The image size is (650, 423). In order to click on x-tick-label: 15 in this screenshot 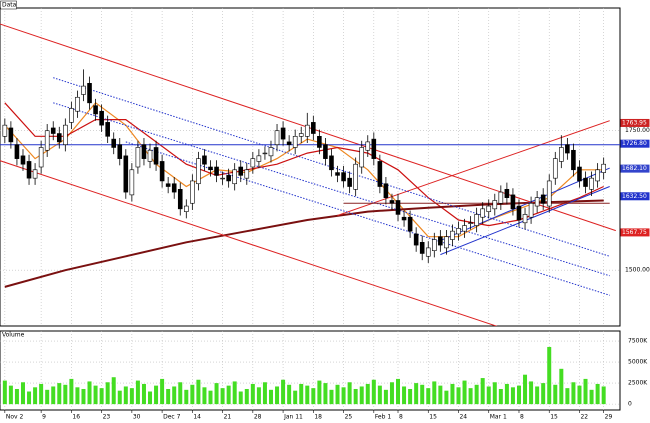, I will do `click(554, 417)`.